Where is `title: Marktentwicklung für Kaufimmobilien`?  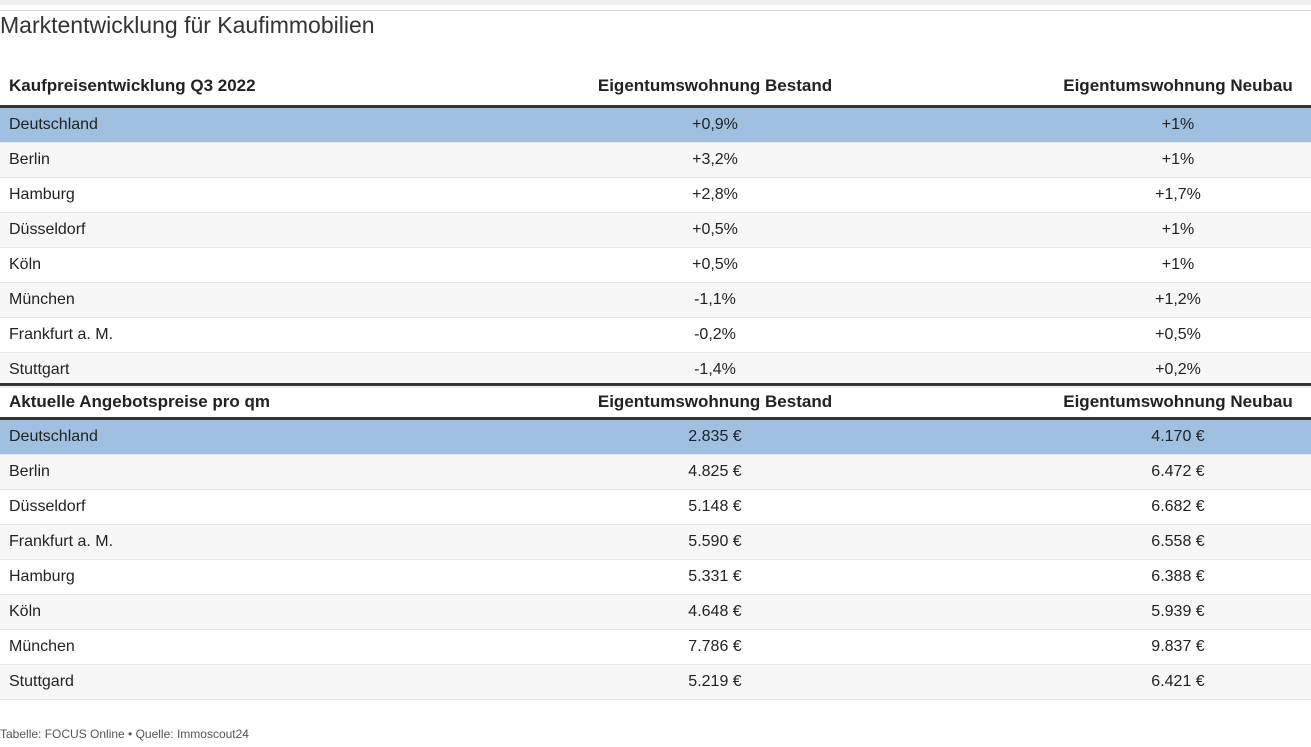
title: Marktentwicklung für Kaufimmobilien is located at coordinates (187, 25).